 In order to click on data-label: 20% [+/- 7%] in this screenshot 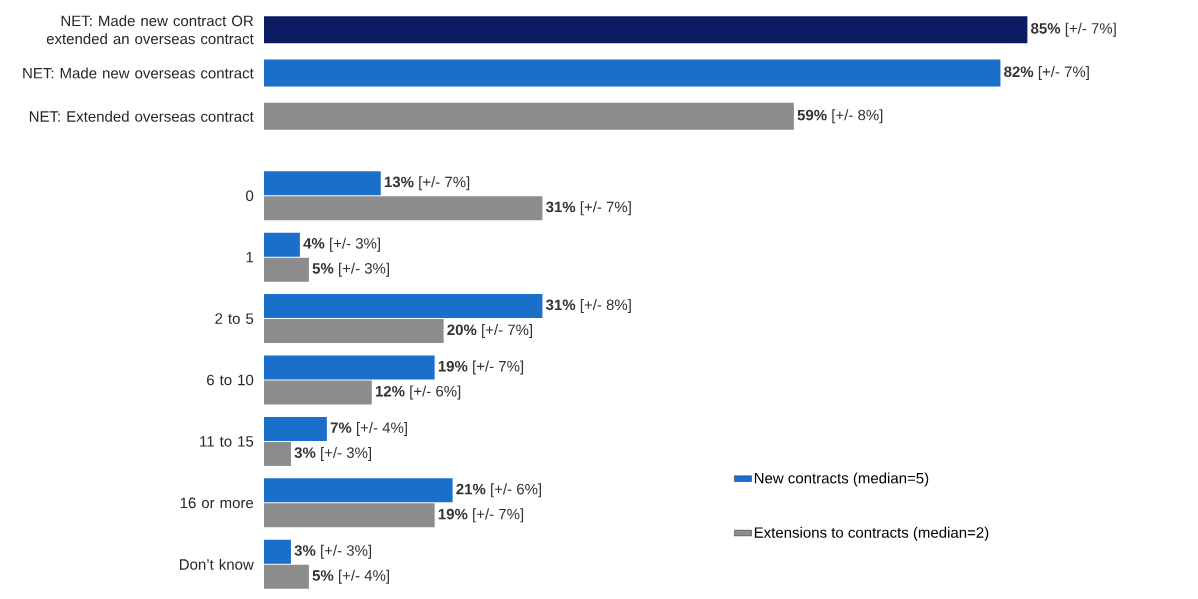, I will do `click(490, 331)`.